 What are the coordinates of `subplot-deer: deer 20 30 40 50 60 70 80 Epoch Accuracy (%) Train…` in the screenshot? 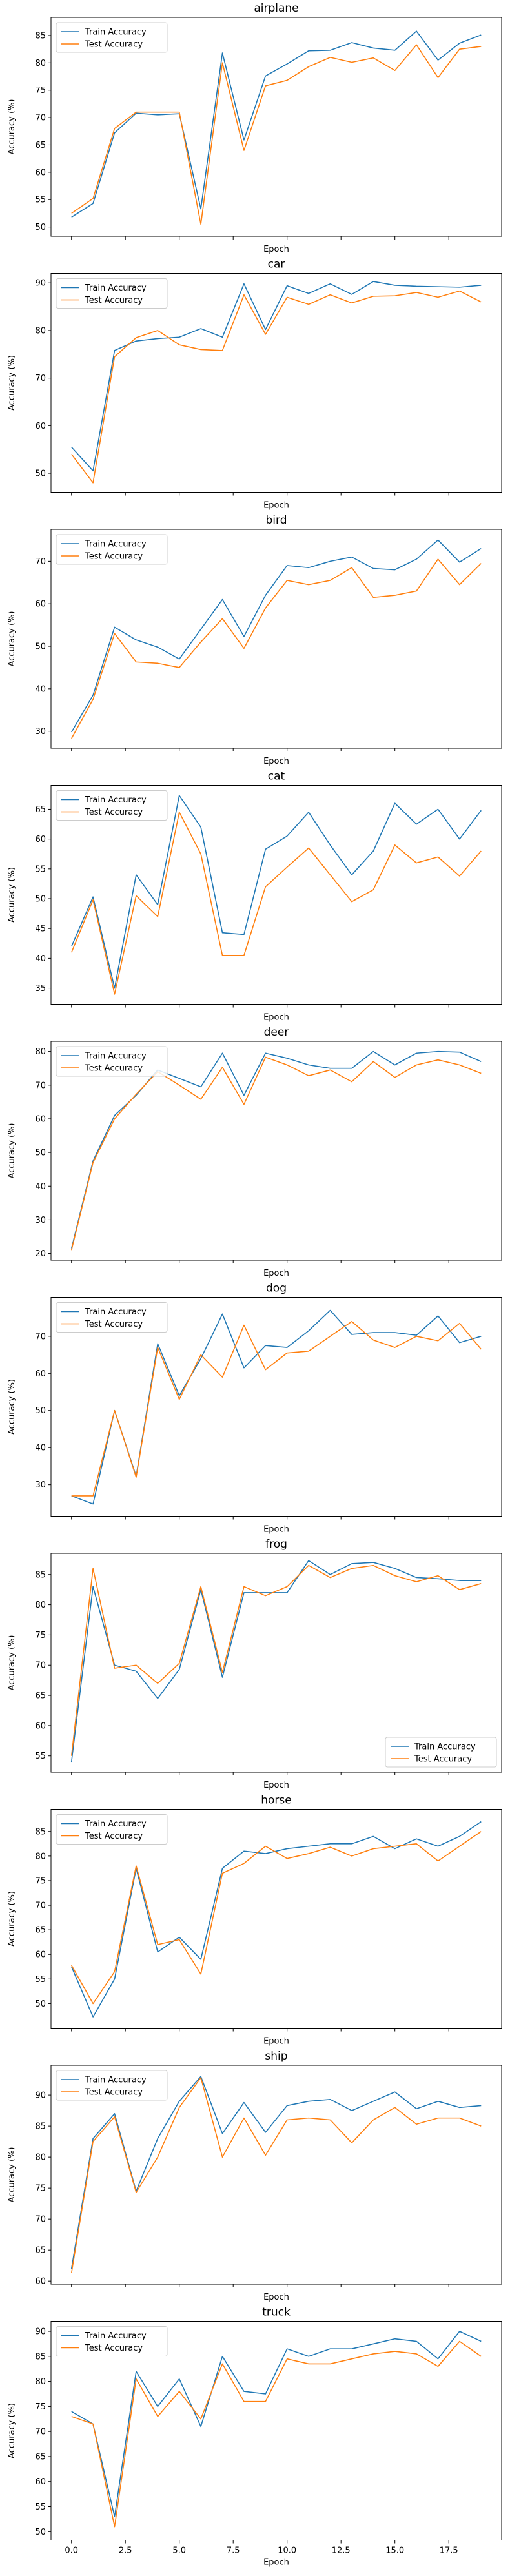 It's located at (254, 1152).